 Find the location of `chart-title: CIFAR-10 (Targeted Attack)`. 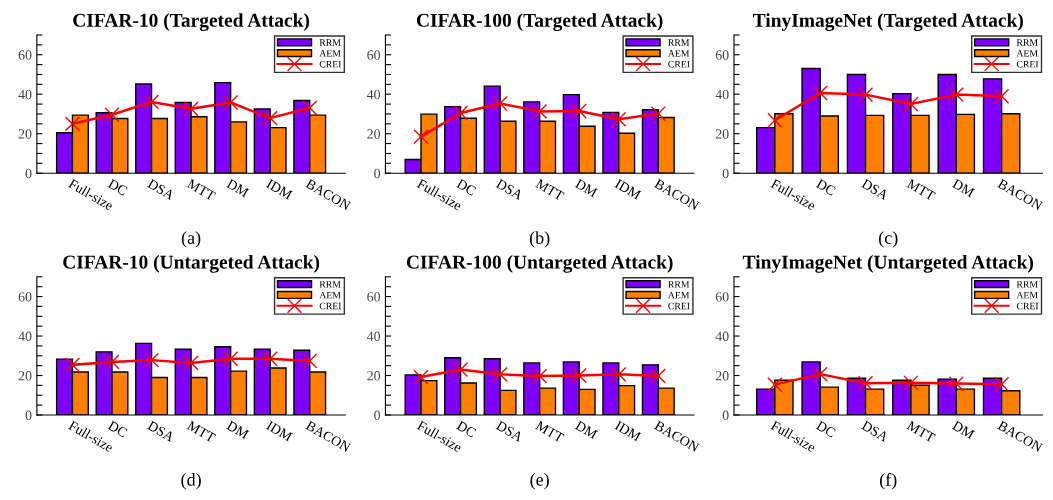

chart-title: CIFAR-10 (Targeted Attack) is located at coordinates (191, 22).